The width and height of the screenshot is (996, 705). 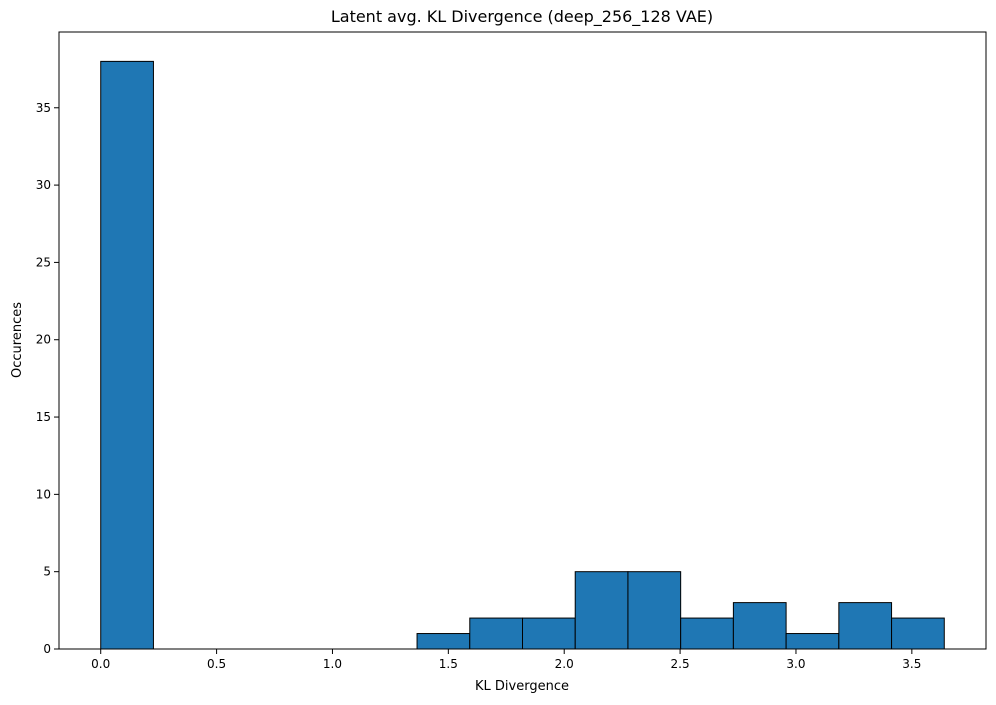 What do you see at coordinates (911, 664) in the screenshot?
I see `x-tick-label: 3.5` at bounding box center [911, 664].